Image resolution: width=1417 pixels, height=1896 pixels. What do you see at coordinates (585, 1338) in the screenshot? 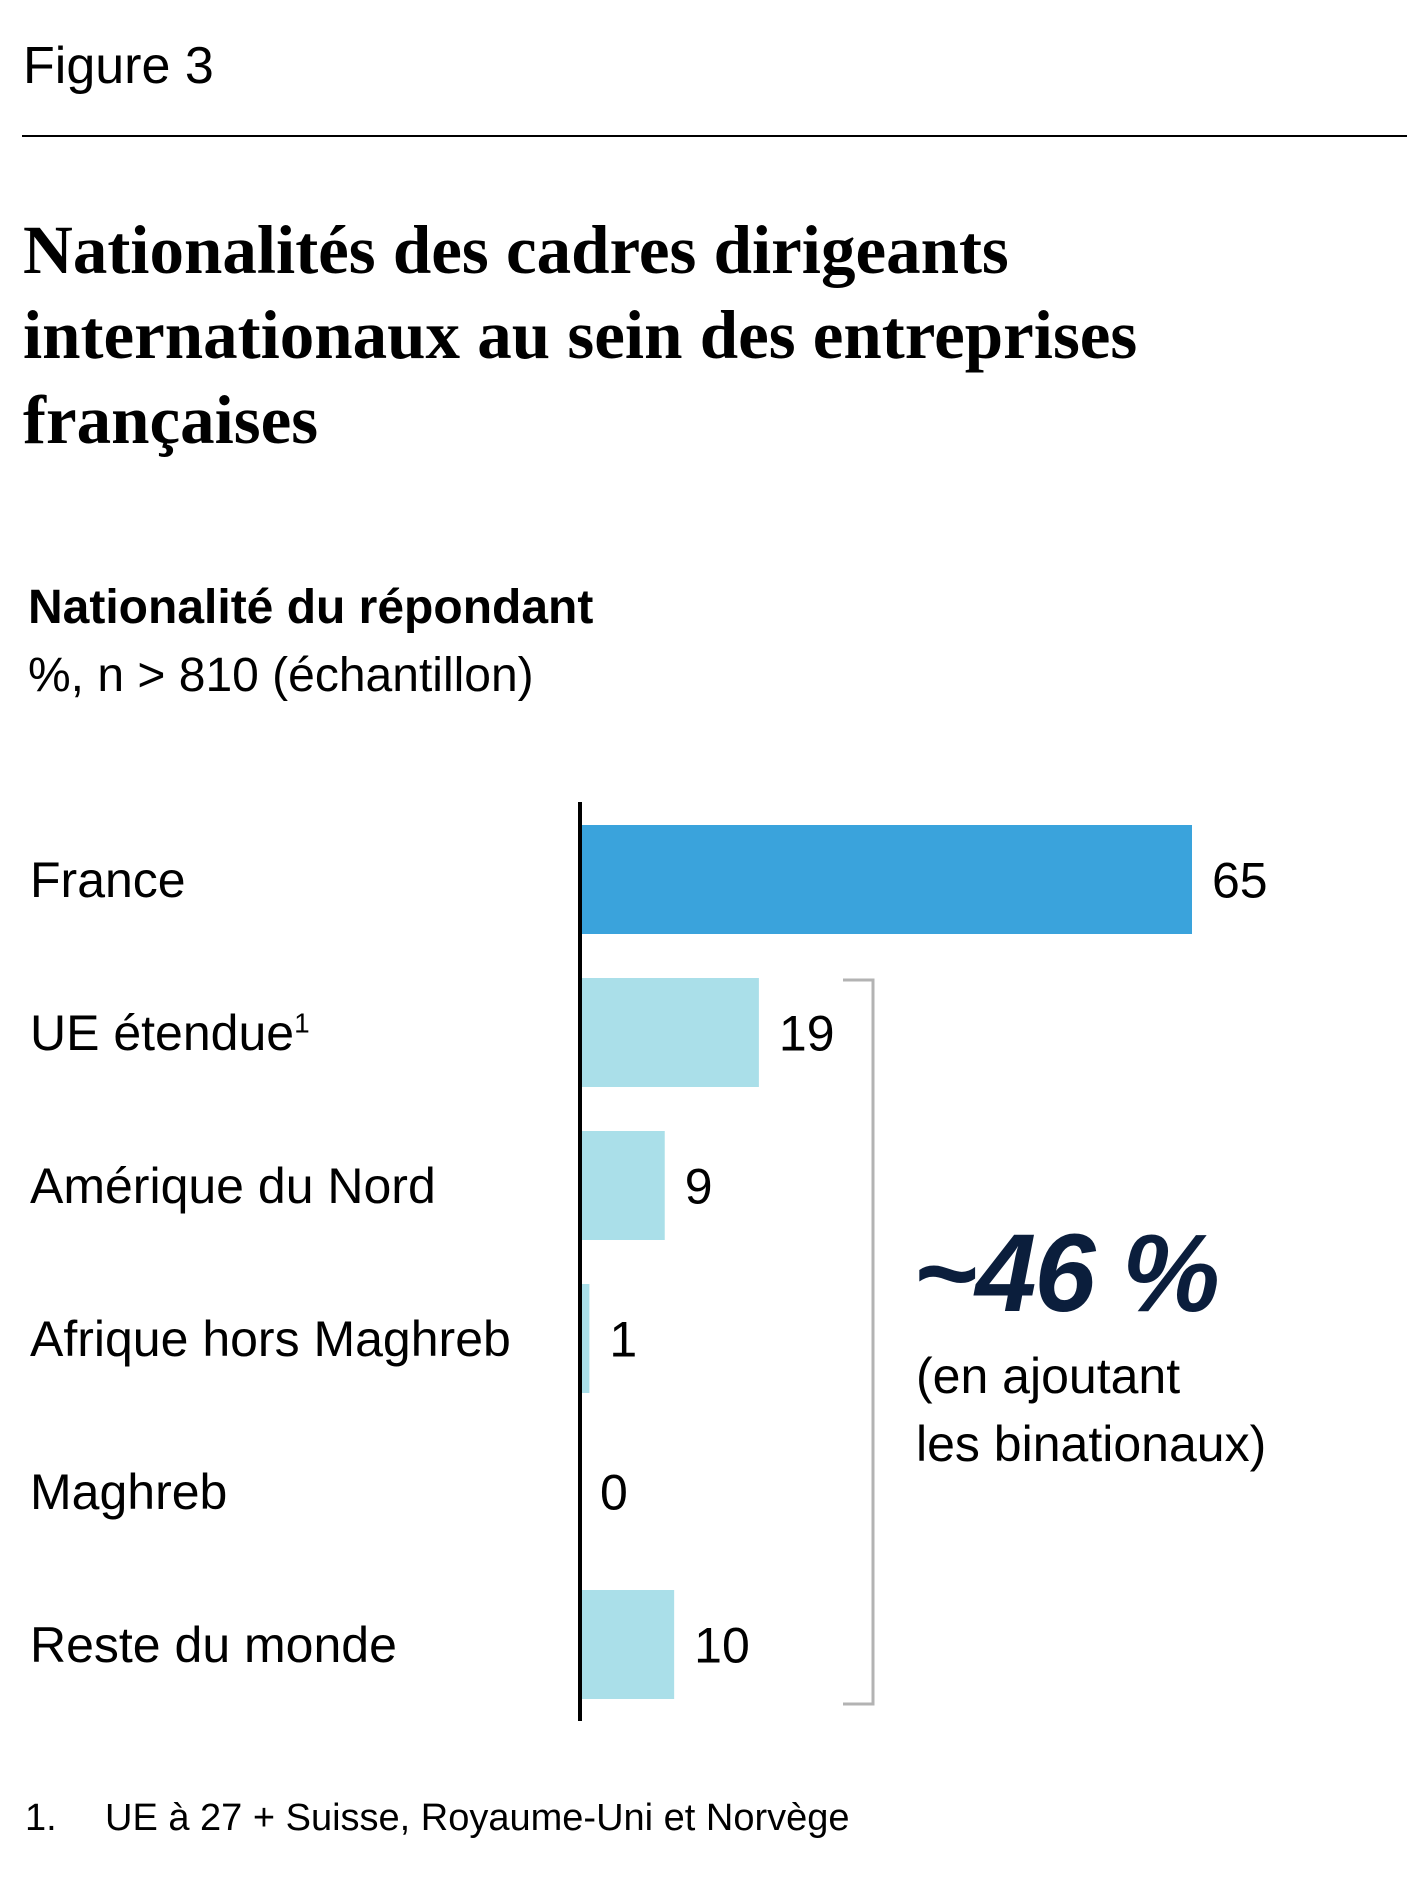
I see `bar-afrique-hors-maghreb` at bounding box center [585, 1338].